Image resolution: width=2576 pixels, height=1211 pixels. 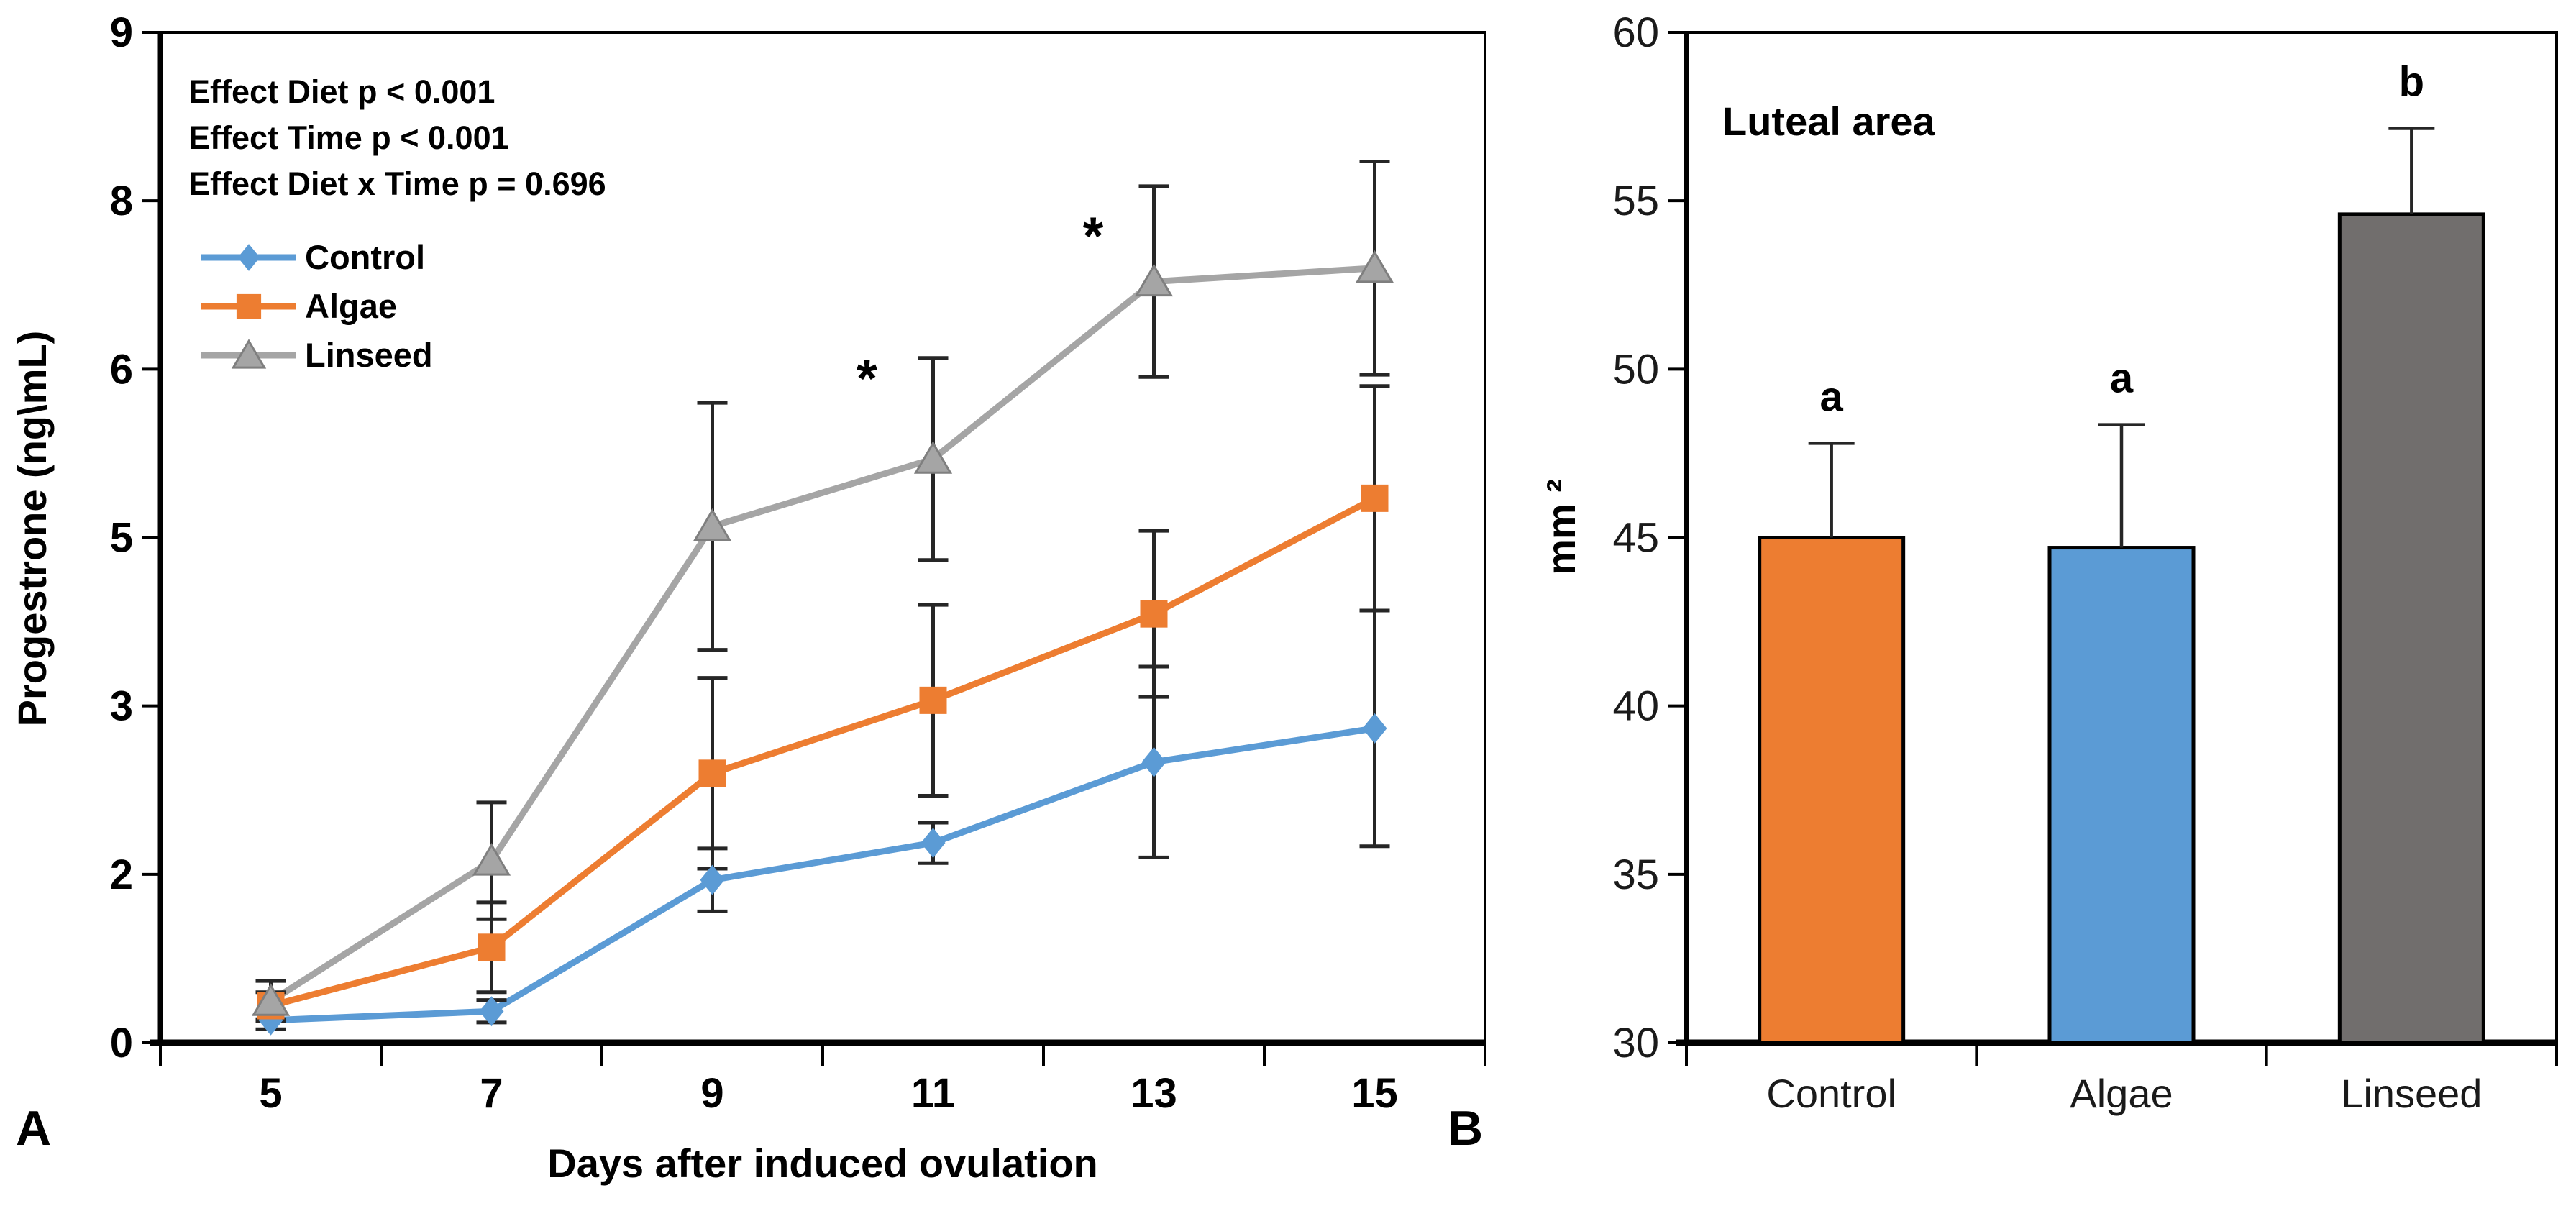 What do you see at coordinates (1374, 1093) in the screenshot?
I see `x-tick-label: 15` at bounding box center [1374, 1093].